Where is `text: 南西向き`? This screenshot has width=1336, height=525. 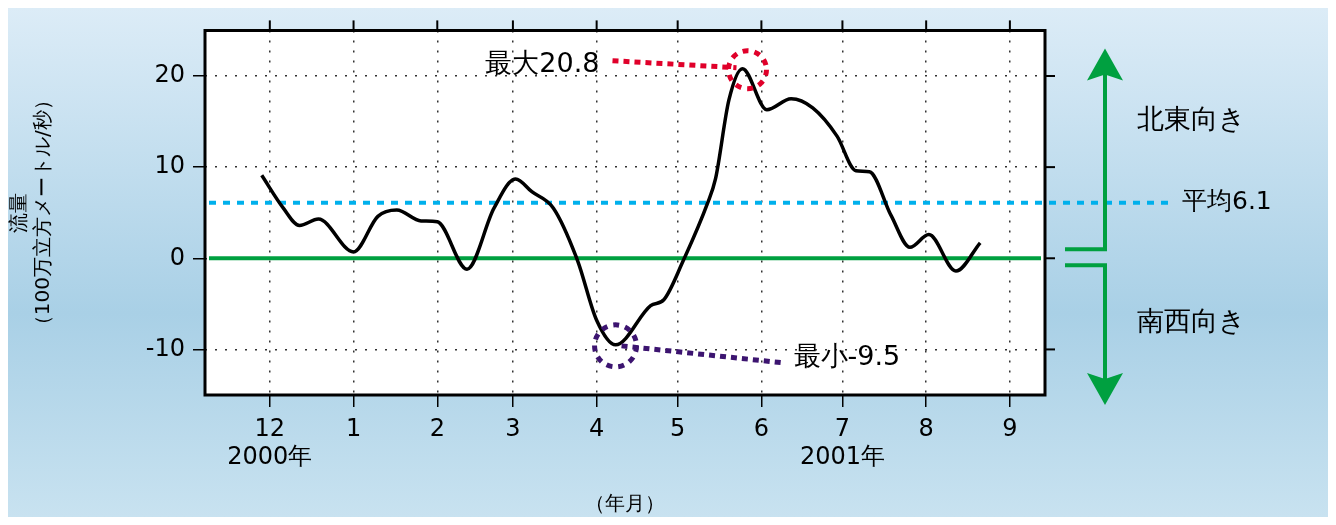 text: 南西向き is located at coordinates (1191, 321).